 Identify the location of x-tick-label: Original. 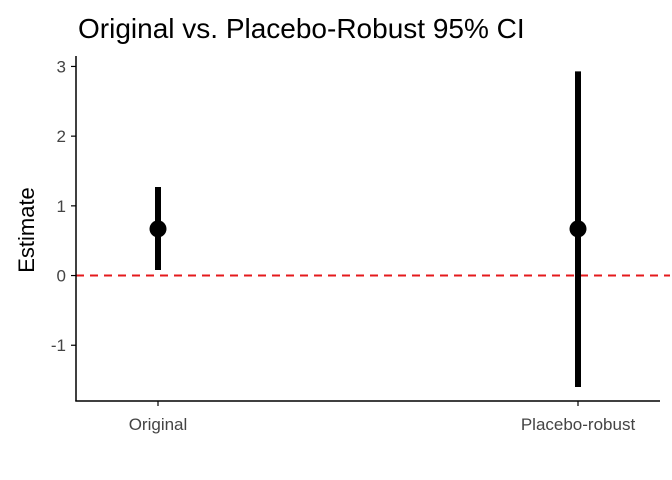
(158, 424).